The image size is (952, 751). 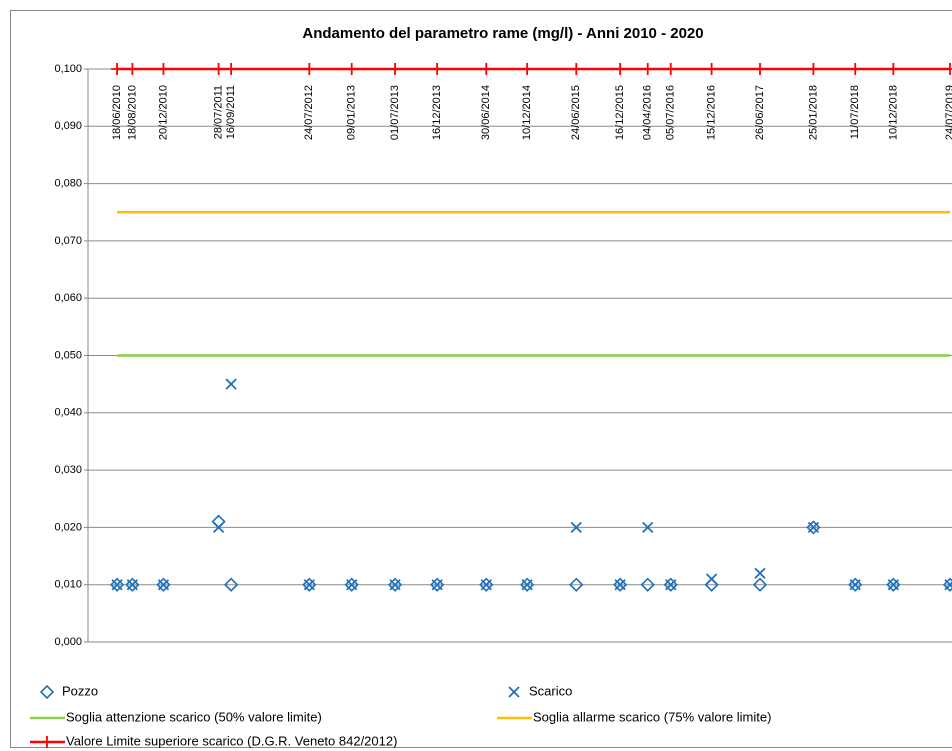 I want to click on x-tick-label: 15/12/2016, so click(x=712, y=112).